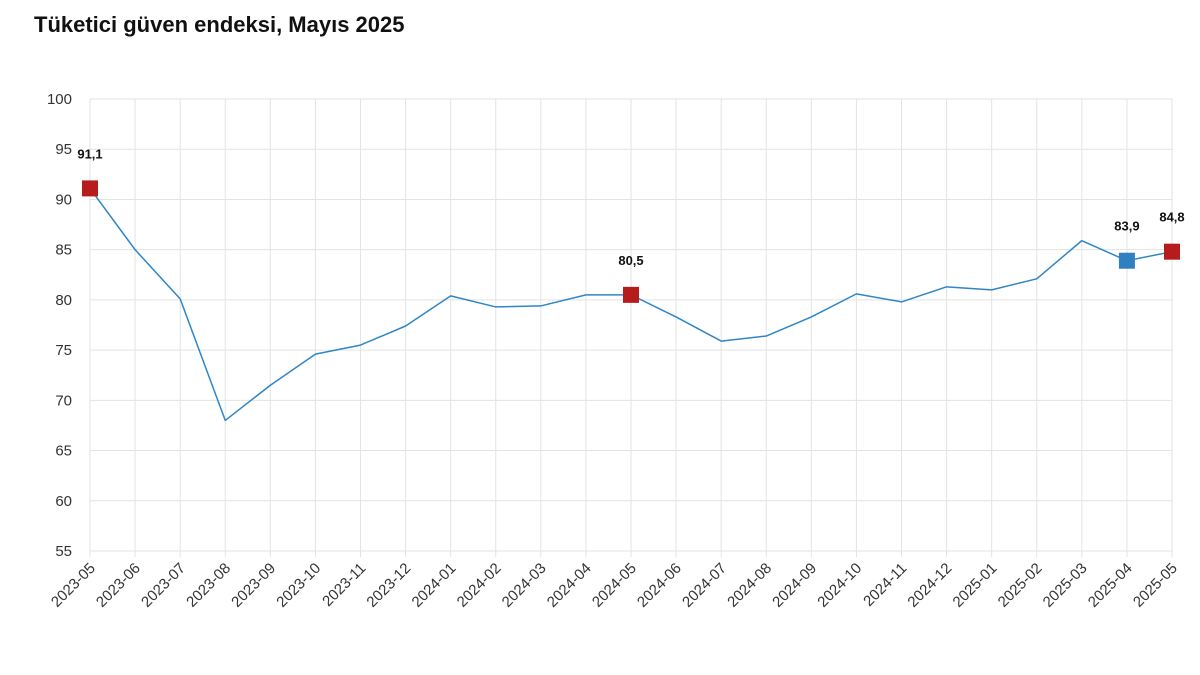 This screenshot has width=1200, height=675. I want to click on x-tick-label: 2025-05, so click(1155, 585).